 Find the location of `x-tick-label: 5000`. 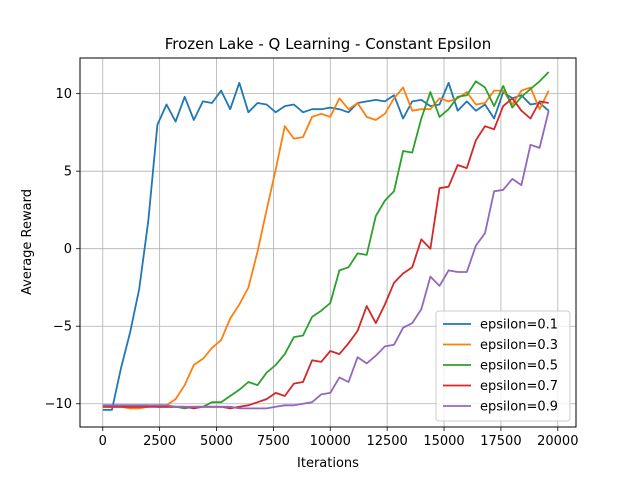

x-tick-label: 5000 is located at coordinates (216, 441).